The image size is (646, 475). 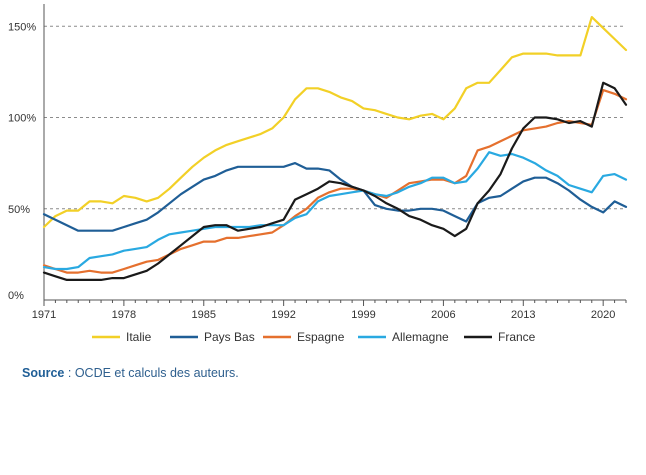 What do you see at coordinates (139, 337) in the screenshot?
I see `legend-label-italie: Italie` at bounding box center [139, 337].